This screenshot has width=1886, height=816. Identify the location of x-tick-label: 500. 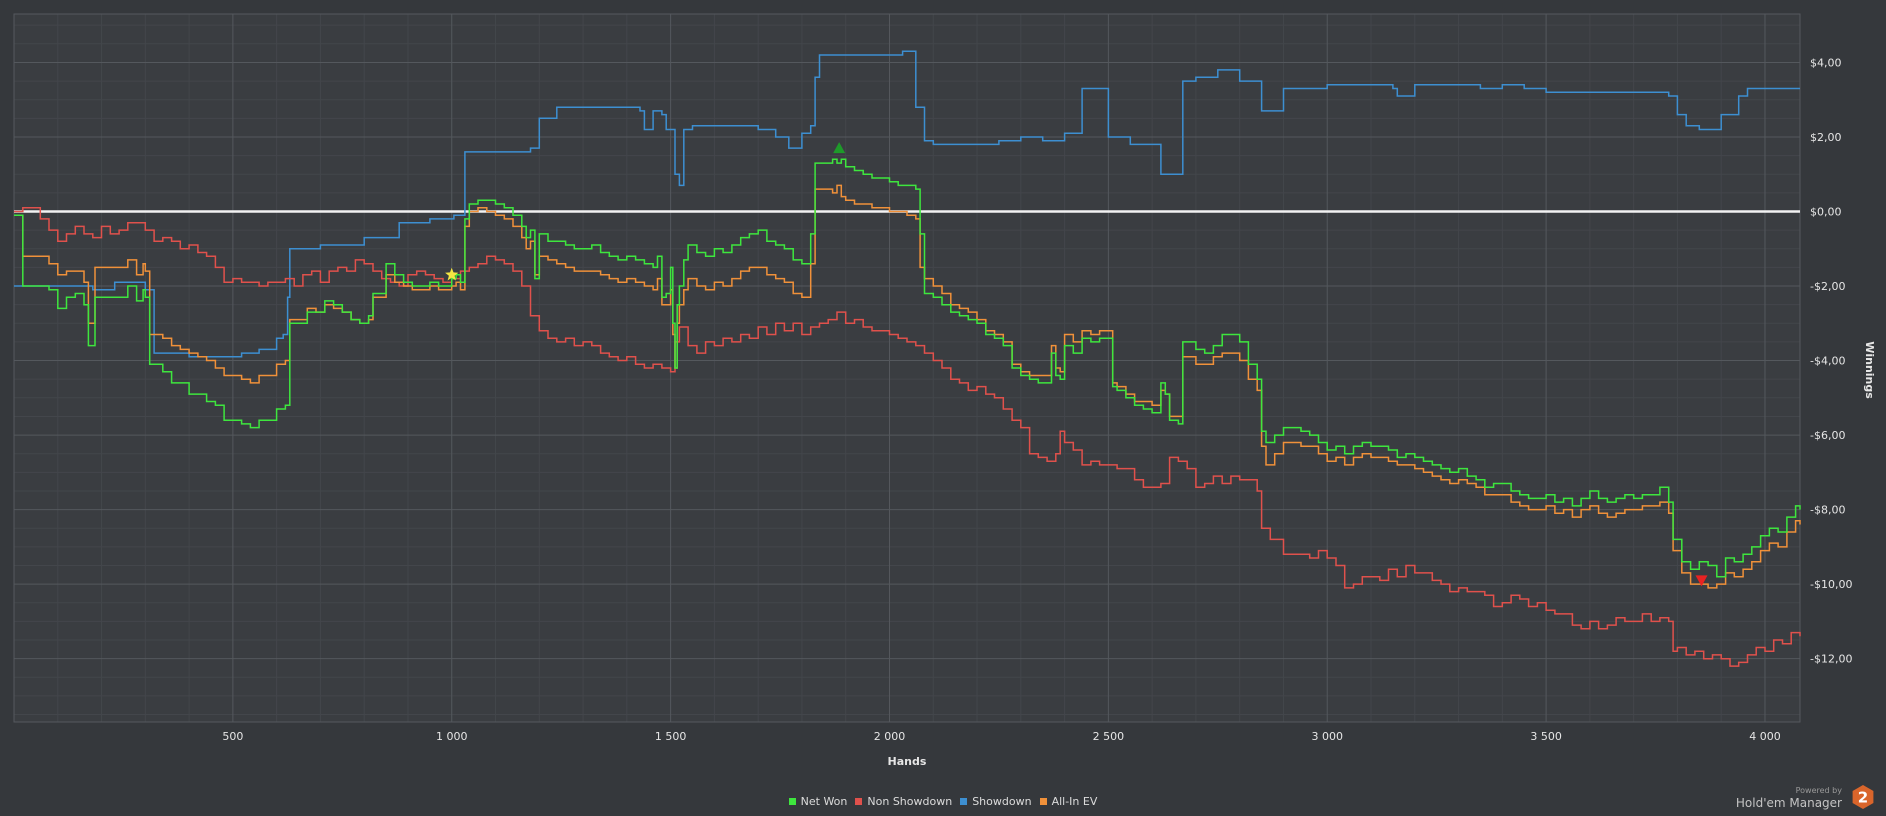
(232, 736).